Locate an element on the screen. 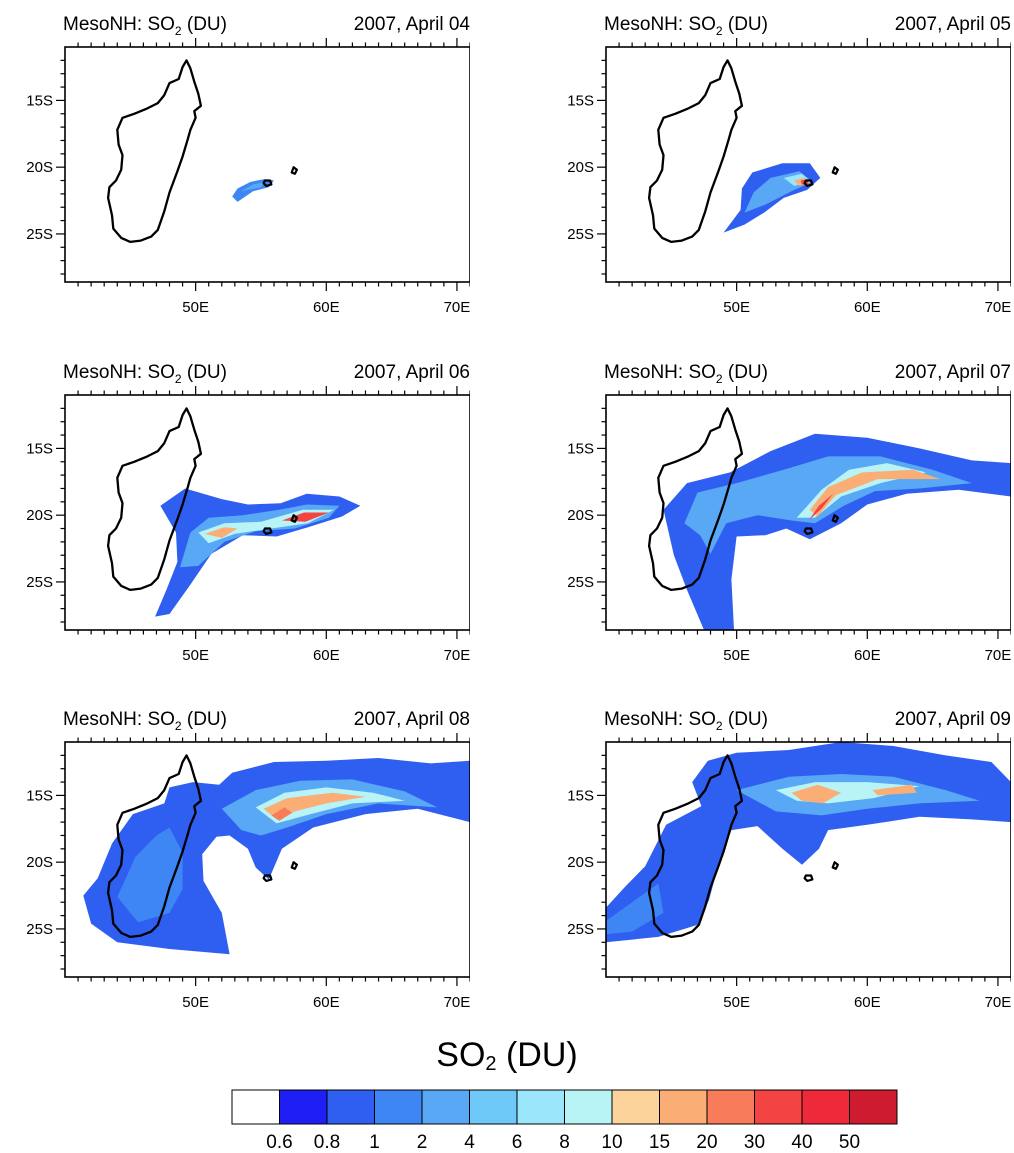  colorbar: 0.6 0.8 1 2 4 6 8 10 15 20 30 40 50 is located at coordinates (564, 1120).